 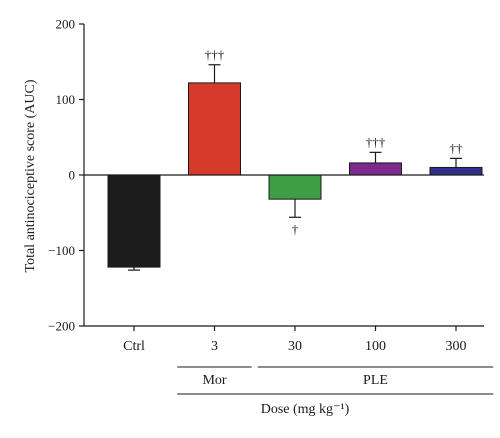 What do you see at coordinates (61, 250) in the screenshot?
I see `y-tick-label: −100` at bounding box center [61, 250].